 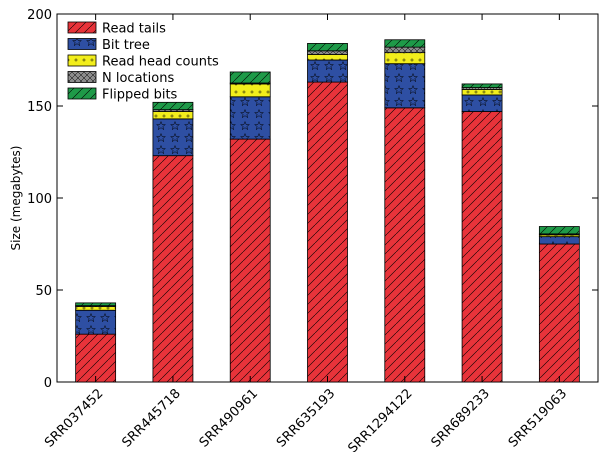 I want to click on x-tick-label: SRR519063, so click(x=538, y=418).